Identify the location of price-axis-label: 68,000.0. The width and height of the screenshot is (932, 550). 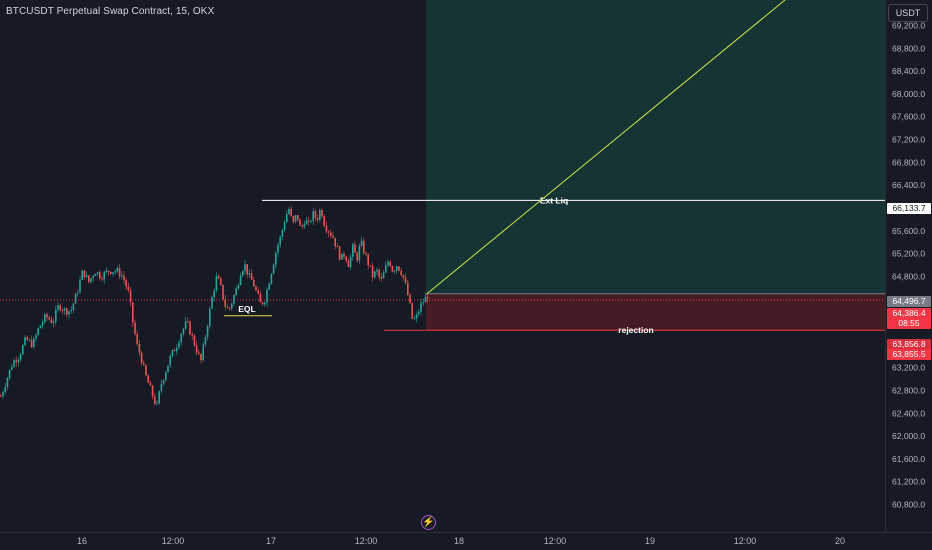
(908, 94).